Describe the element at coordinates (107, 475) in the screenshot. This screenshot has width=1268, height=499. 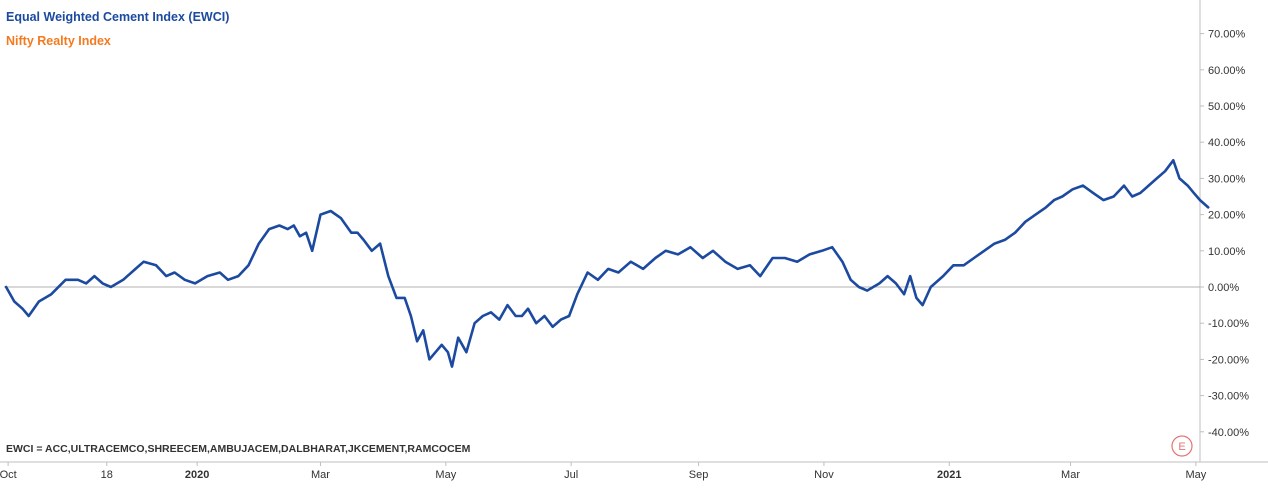
I see `x-tick-label: 18` at that location.